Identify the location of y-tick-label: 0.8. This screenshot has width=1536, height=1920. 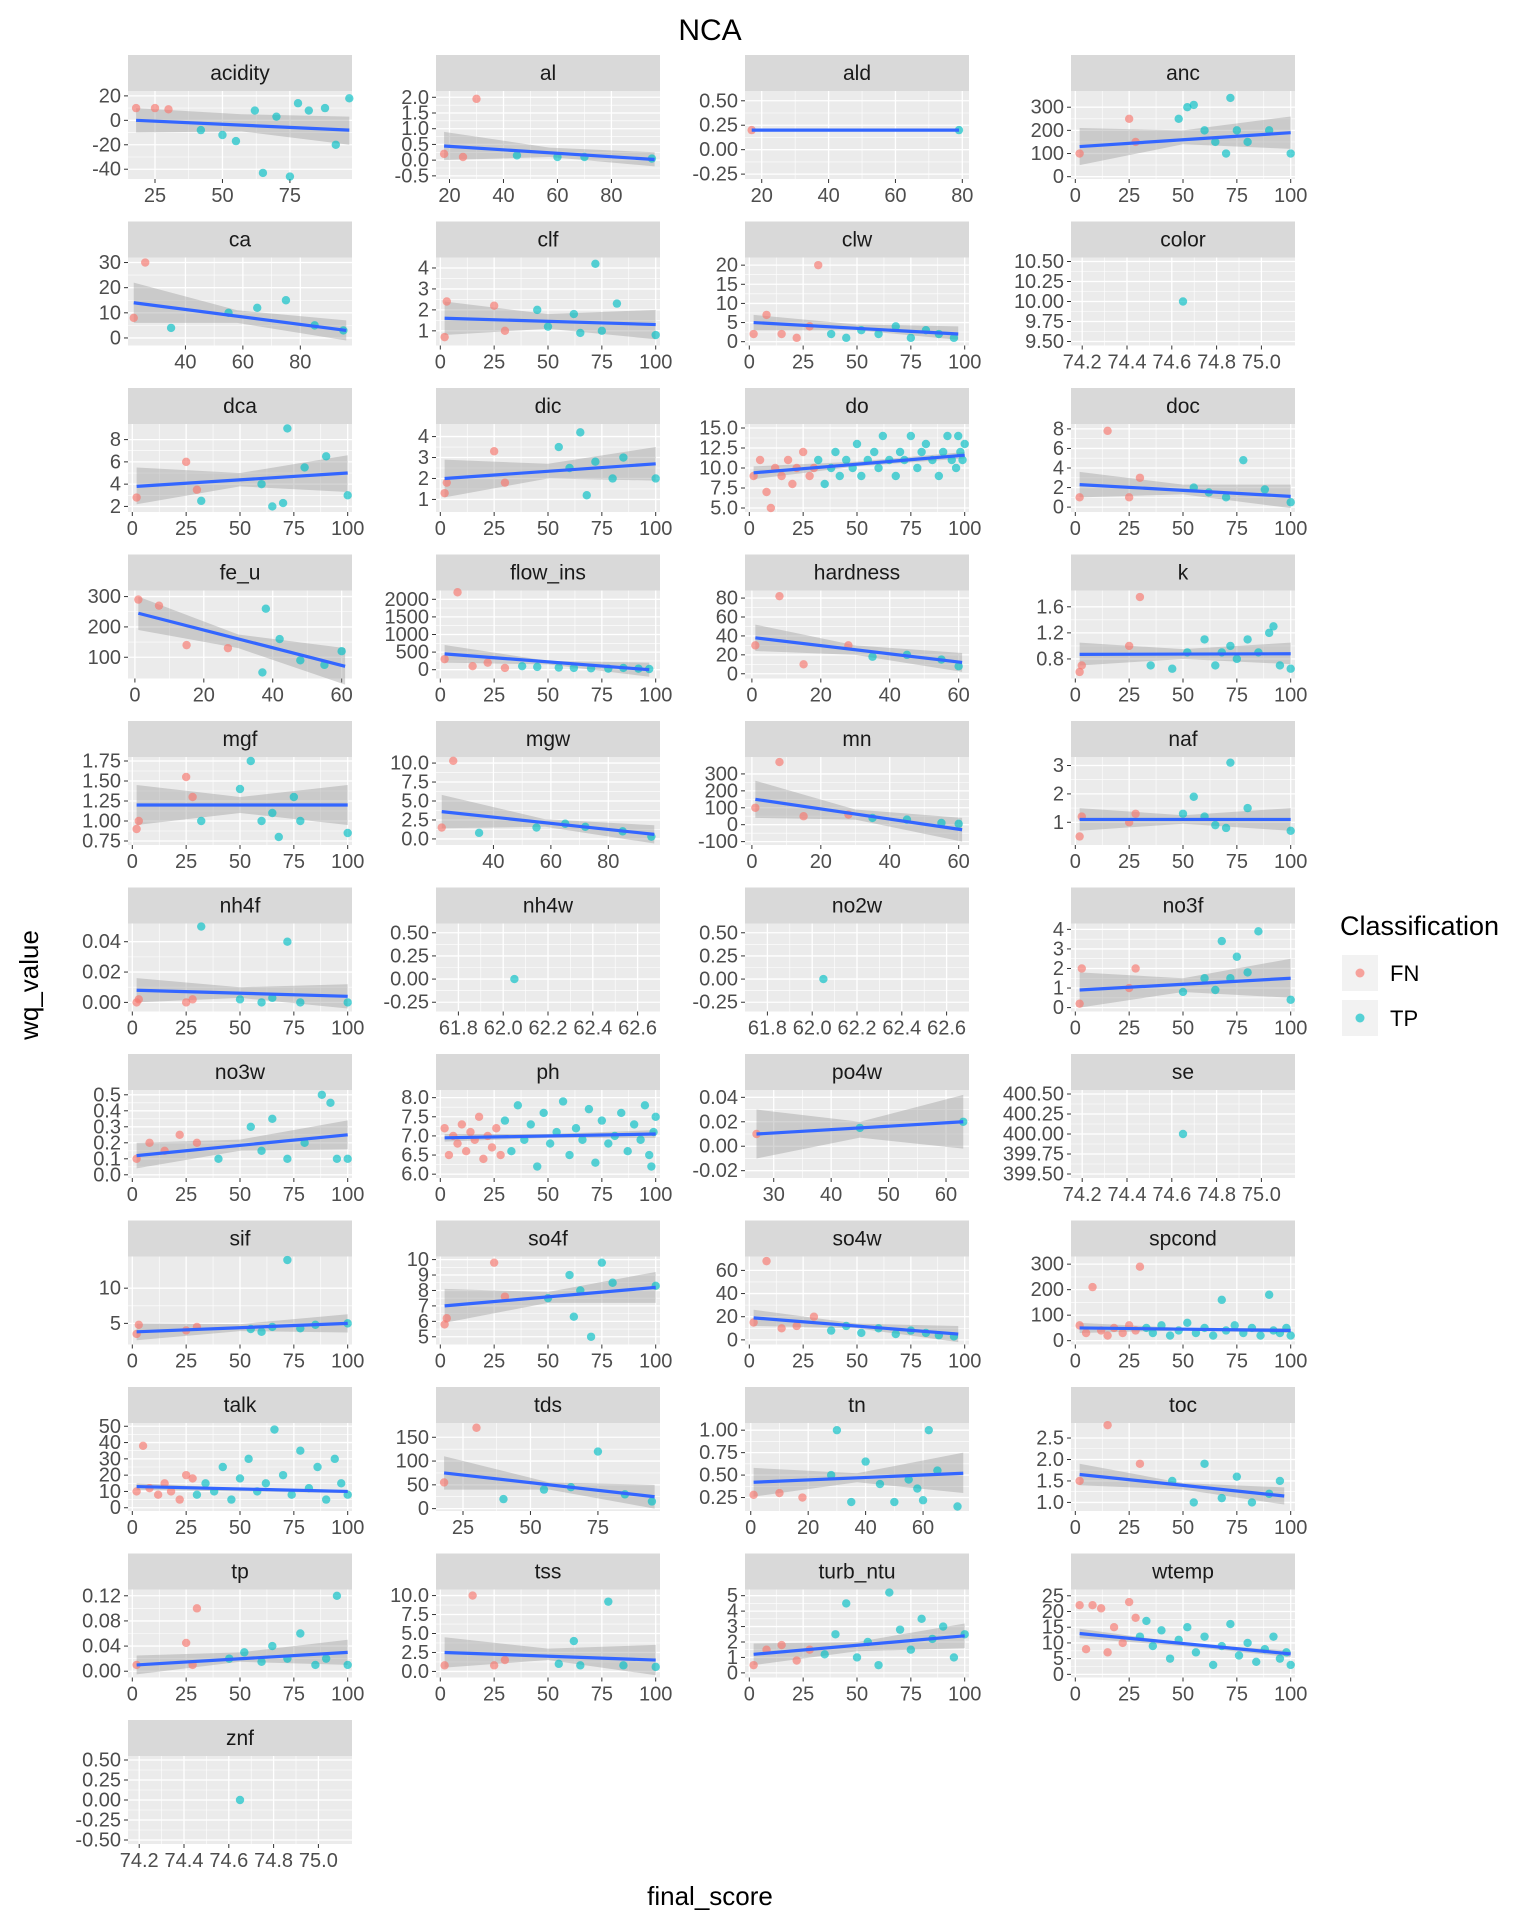
(1050, 659).